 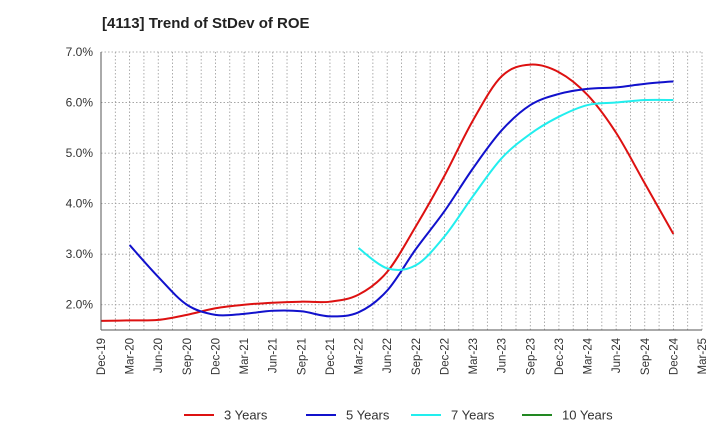 What do you see at coordinates (80, 52) in the screenshot?
I see `y-tick-label: 7.0%` at bounding box center [80, 52].